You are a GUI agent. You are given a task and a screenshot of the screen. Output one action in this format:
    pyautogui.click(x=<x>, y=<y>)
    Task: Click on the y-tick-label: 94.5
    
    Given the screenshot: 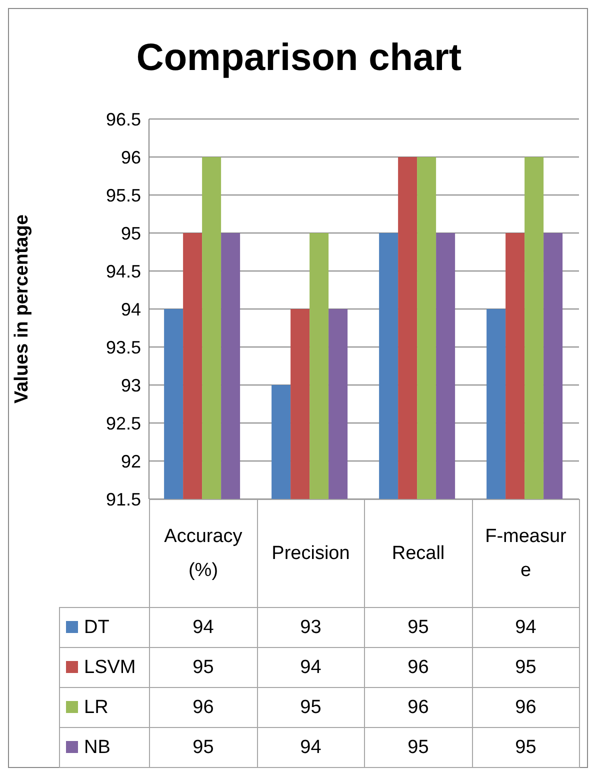 What is the action you would take?
    pyautogui.click(x=123, y=271)
    